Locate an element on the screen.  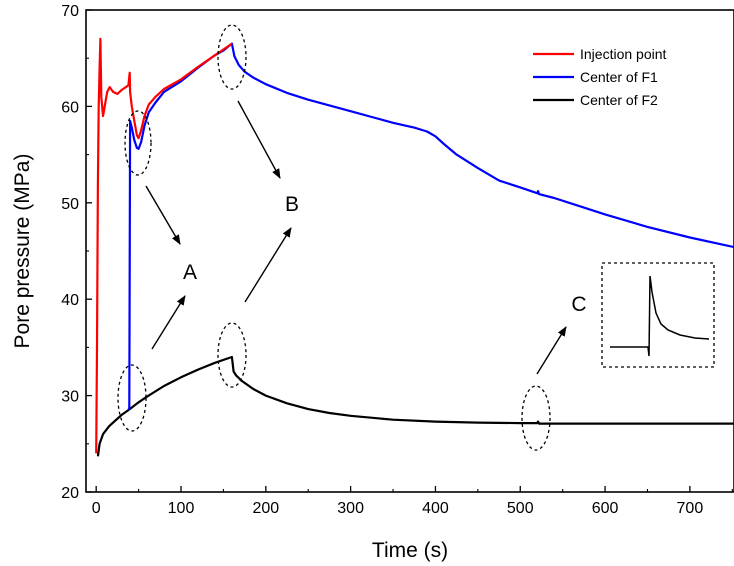
y-tick-label: 20 is located at coordinates (70, 493).